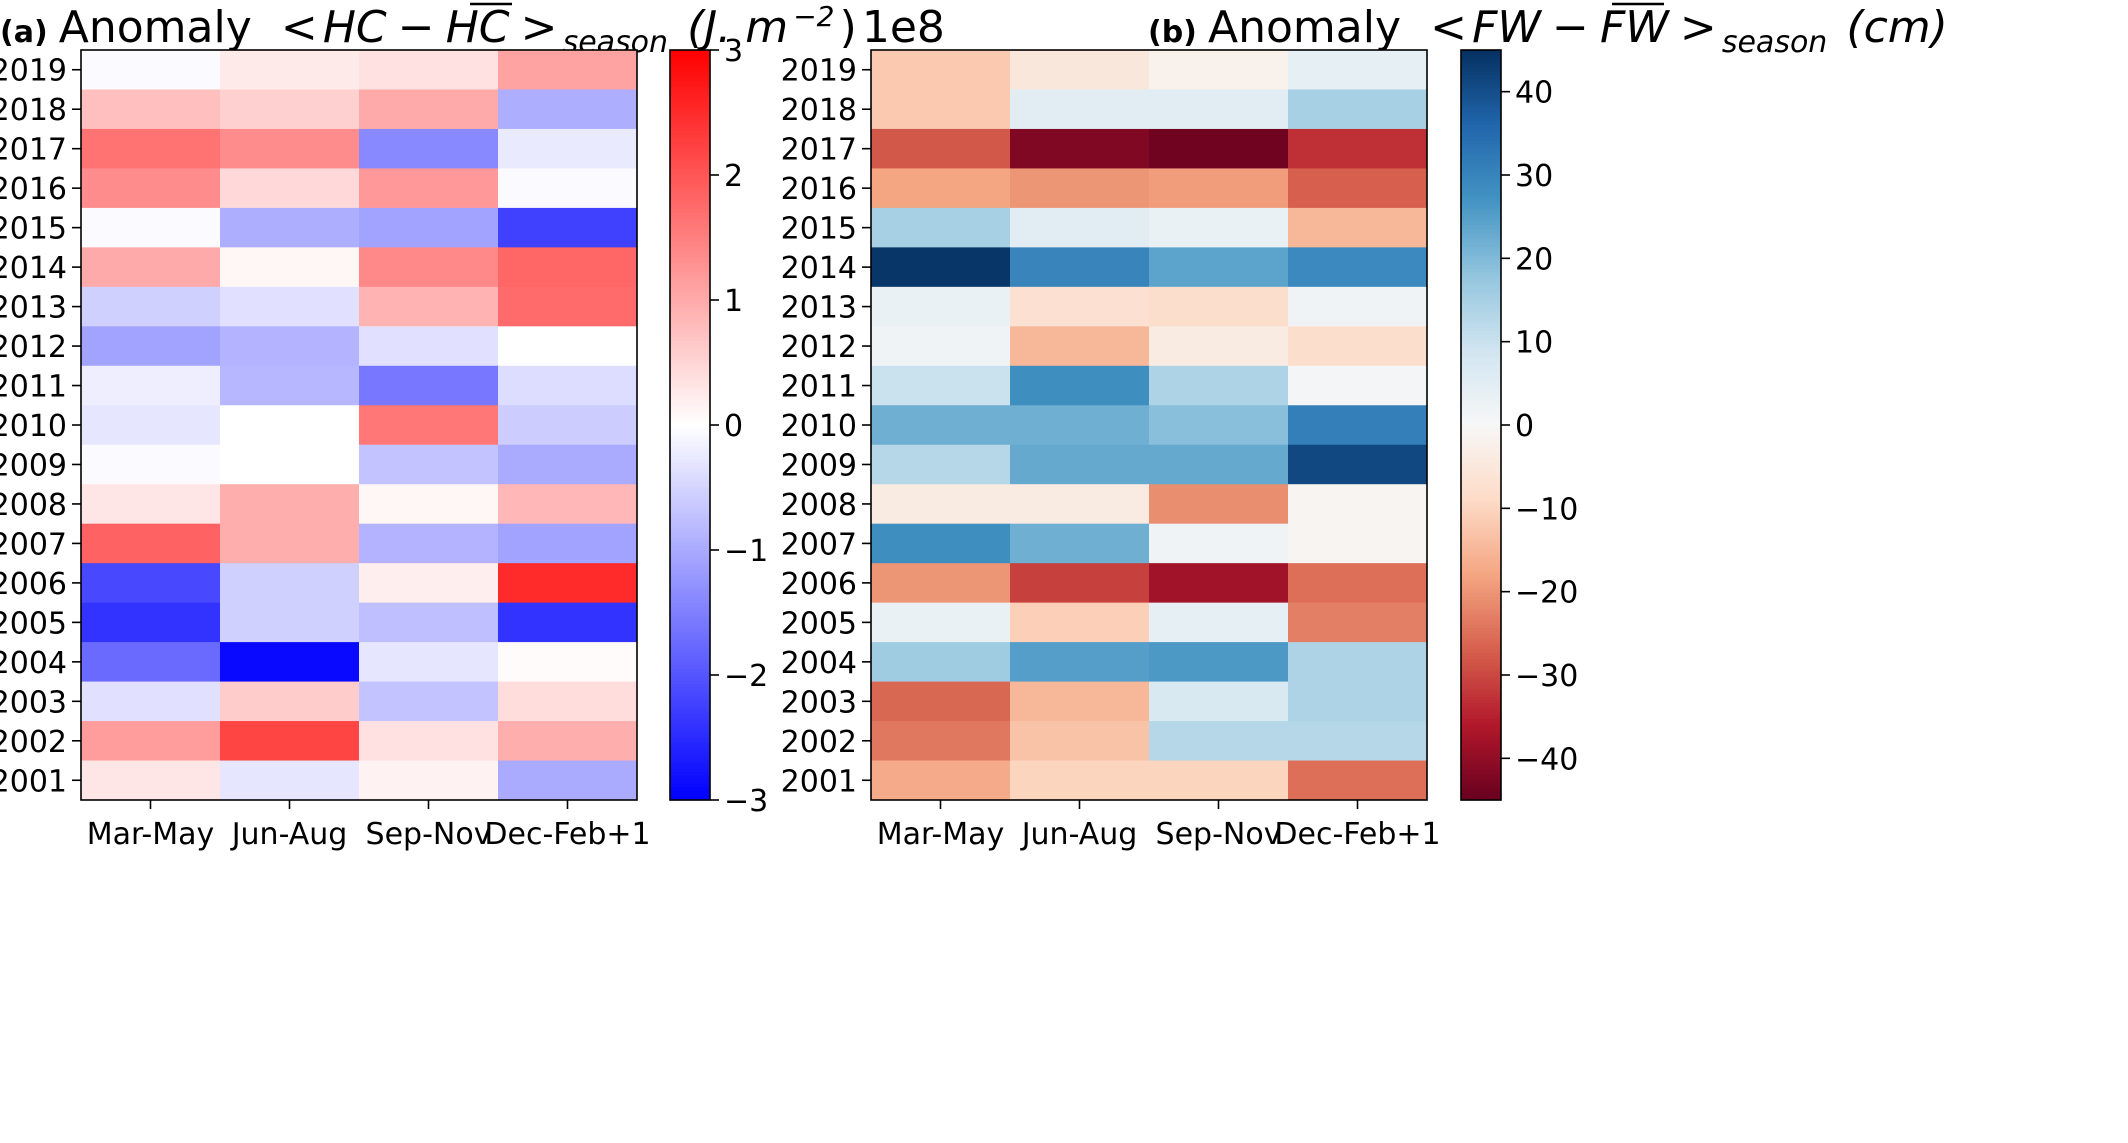  Describe the element at coordinates (33, 781) in the screenshot. I see `y-tick-label: 2001` at that location.